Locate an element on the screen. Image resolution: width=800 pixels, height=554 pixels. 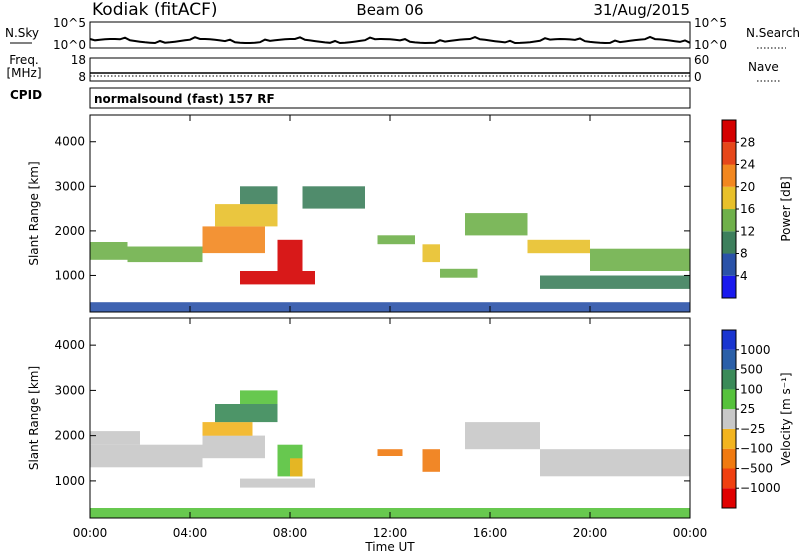
power-ytick-label-1: 2000 is located at coordinates (69, 231).